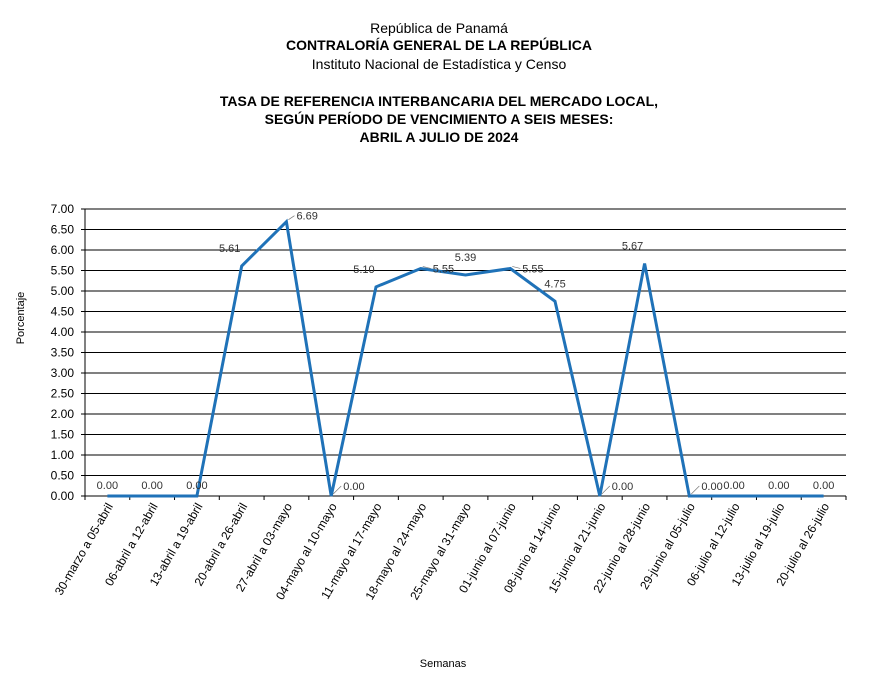 The height and width of the screenshot is (679, 878). What do you see at coordinates (21, 318) in the screenshot?
I see `y-axis-title: Porcentaje` at bounding box center [21, 318].